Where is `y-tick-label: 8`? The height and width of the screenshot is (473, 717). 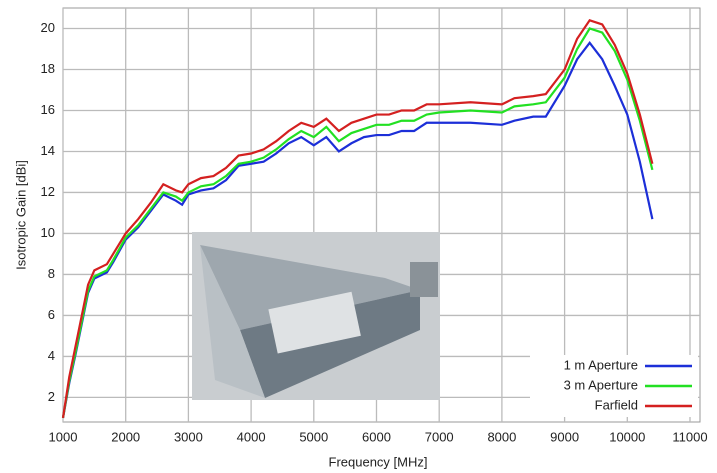 y-tick-label: 8 is located at coordinates (51, 273).